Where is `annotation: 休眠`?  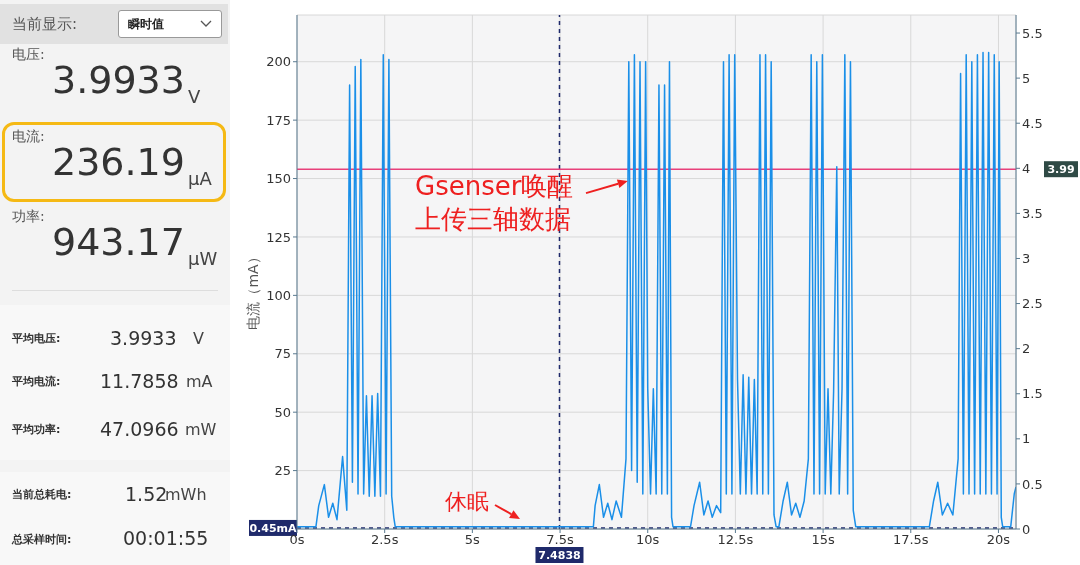
annotation: 休眠 is located at coordinates (467, 502).